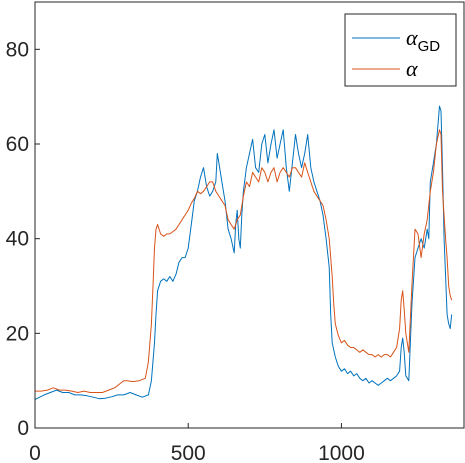  Describe the element at coordinates (17, 333) in the screenshot. I see `y-tick-label: 20` at that location.